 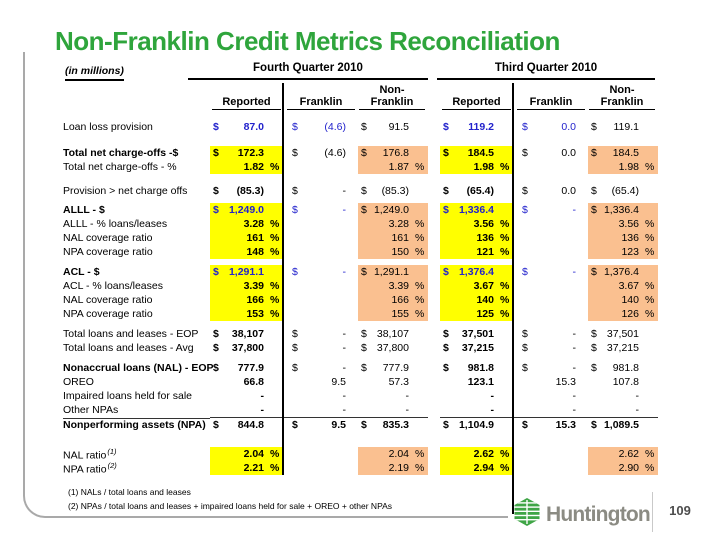 What do you see at coordinates (398, 467) in the screenshot?
I see `cell-value: 2.19` at bounding box center [398, 467].